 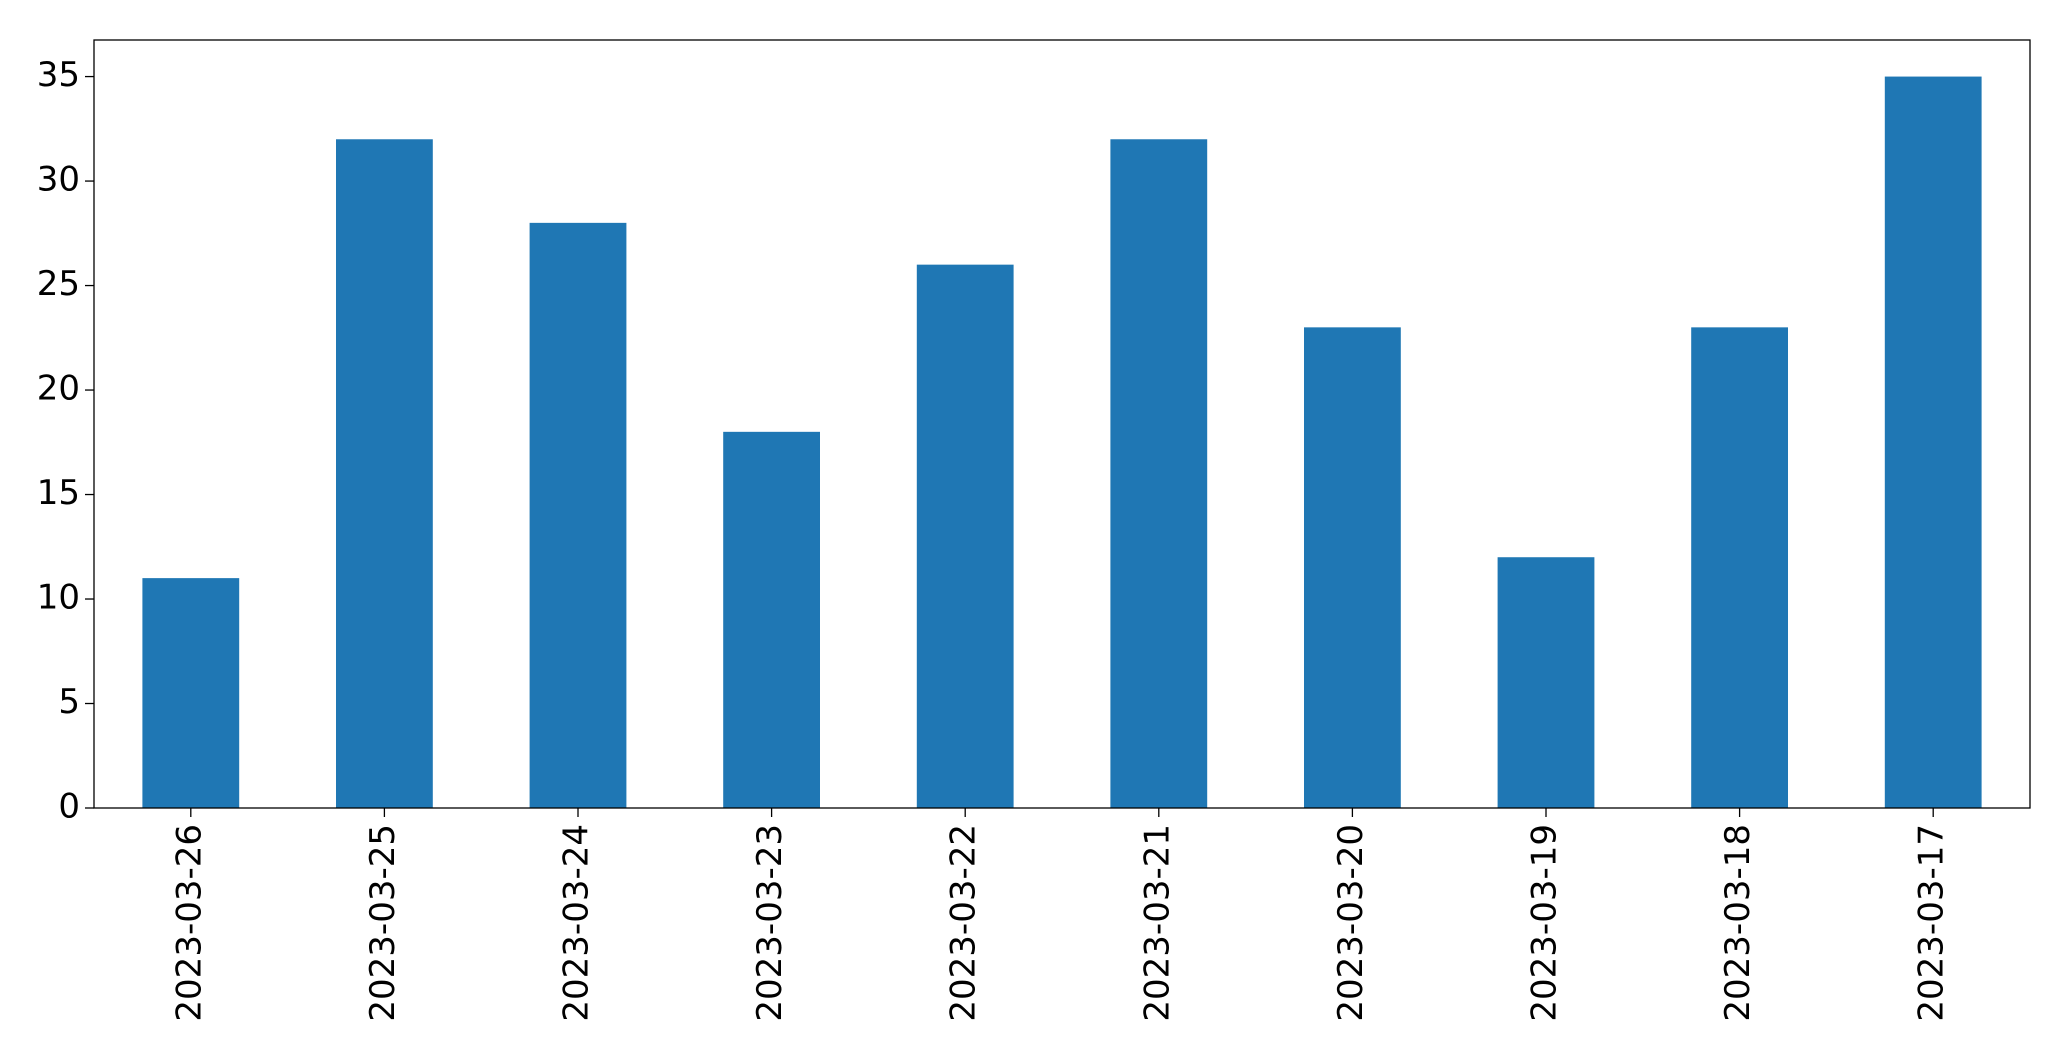 I want to click on y-tick-label: 10, so click(x=58, y=598).